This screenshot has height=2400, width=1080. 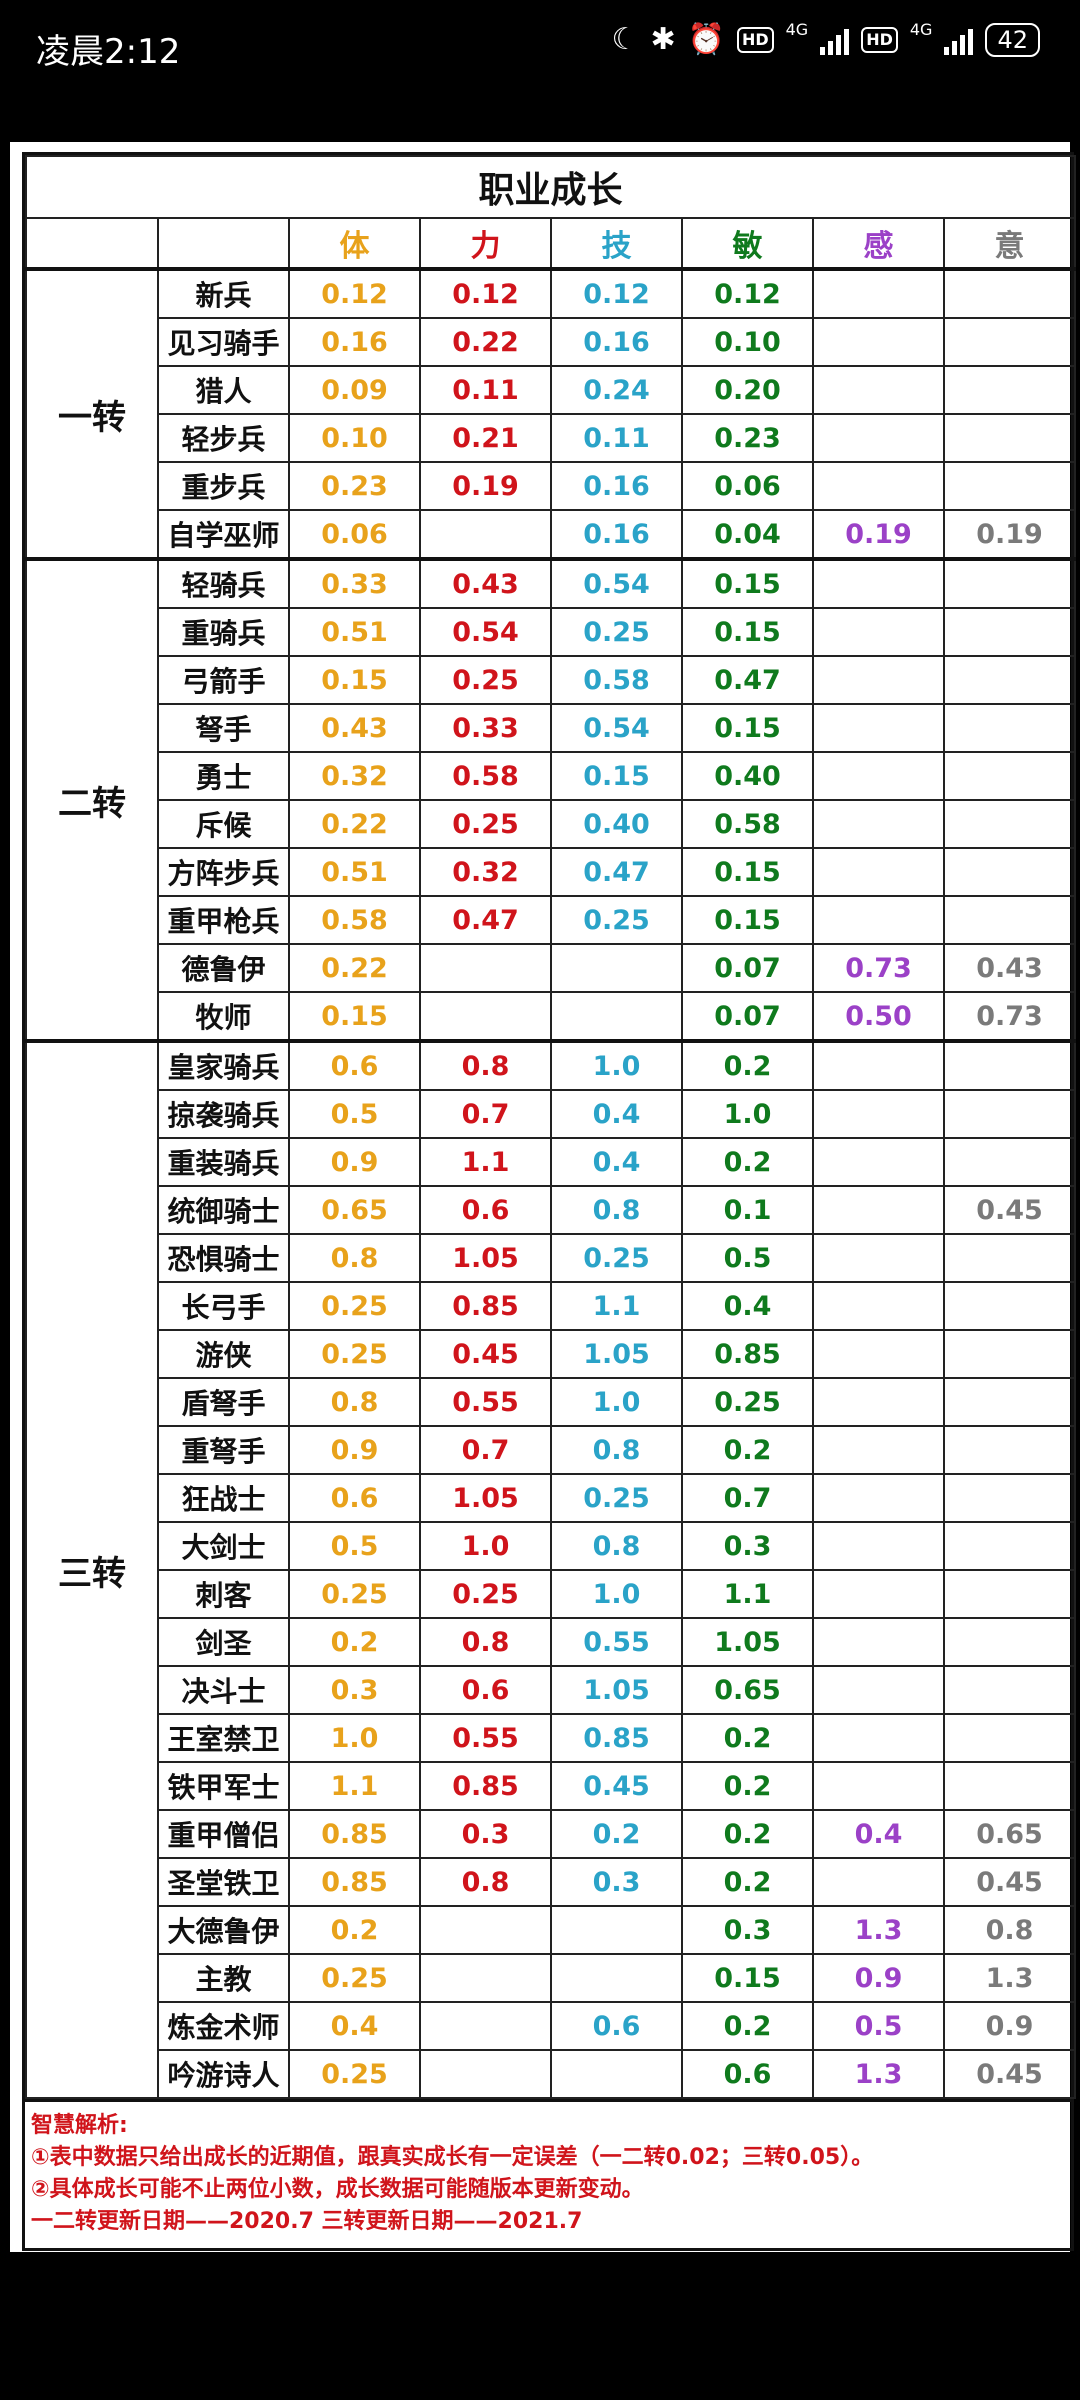 I want to click on status-bar: 凌晨2:12 ☾ ✱ ⏰ HD 4G HD 4G 42, so click(x=540, y=70).